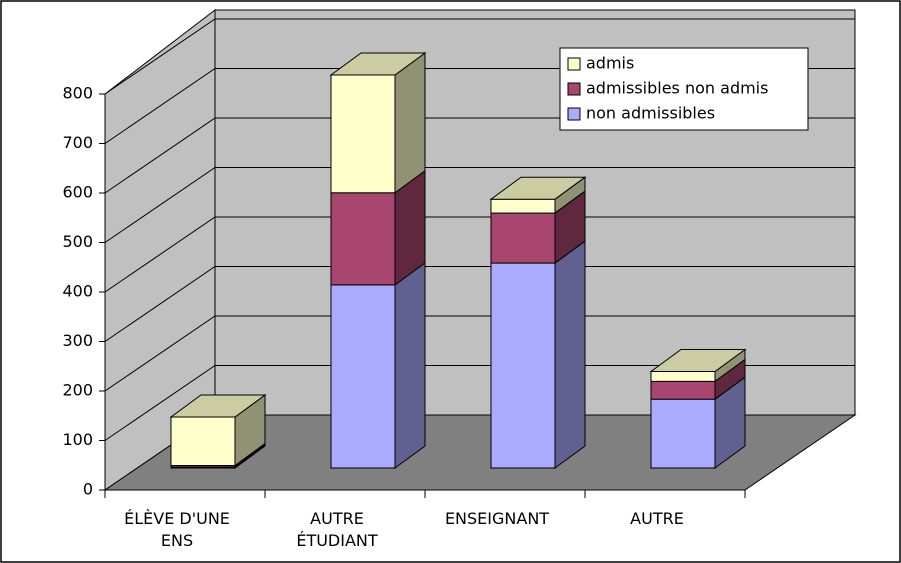 This screenshot has height=563, width=901. What do you see at coordinates (77, 291) in the screenshot?
I see `y-tick-label: 400` at bounding box center [77, 291].